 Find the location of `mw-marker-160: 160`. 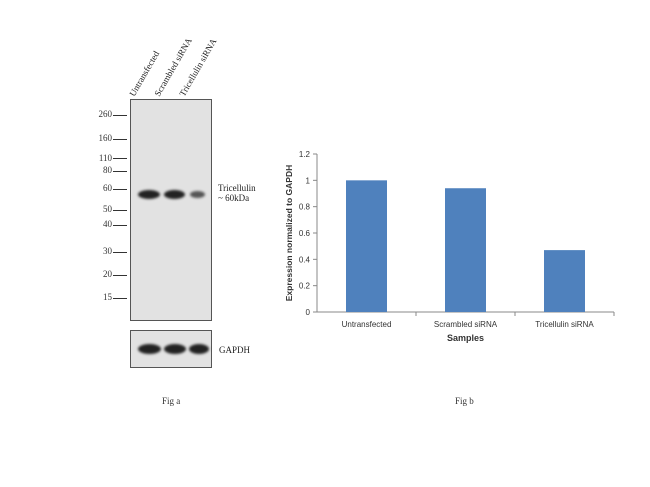

mw-marker-160: 160 is located at coordinates (105, 138).